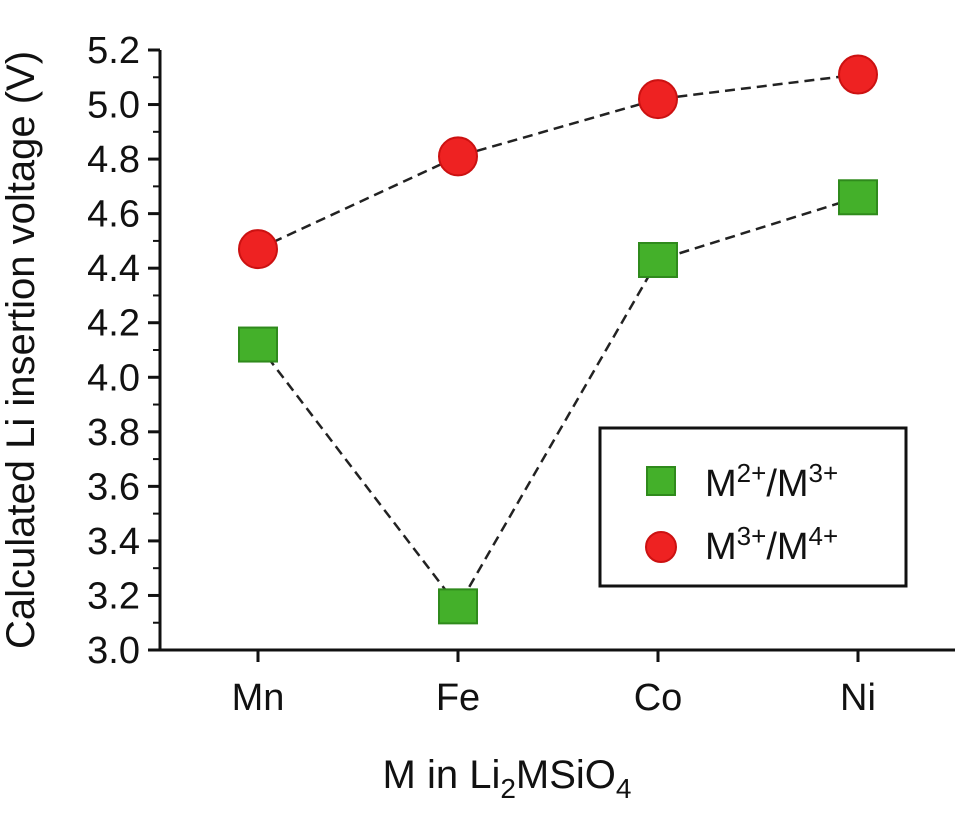 The width and height of the screenshot is (963, 814). Describe the element at coordinates (258, 249) in the screenshot. I see `data-point-circle-mn` at that location.